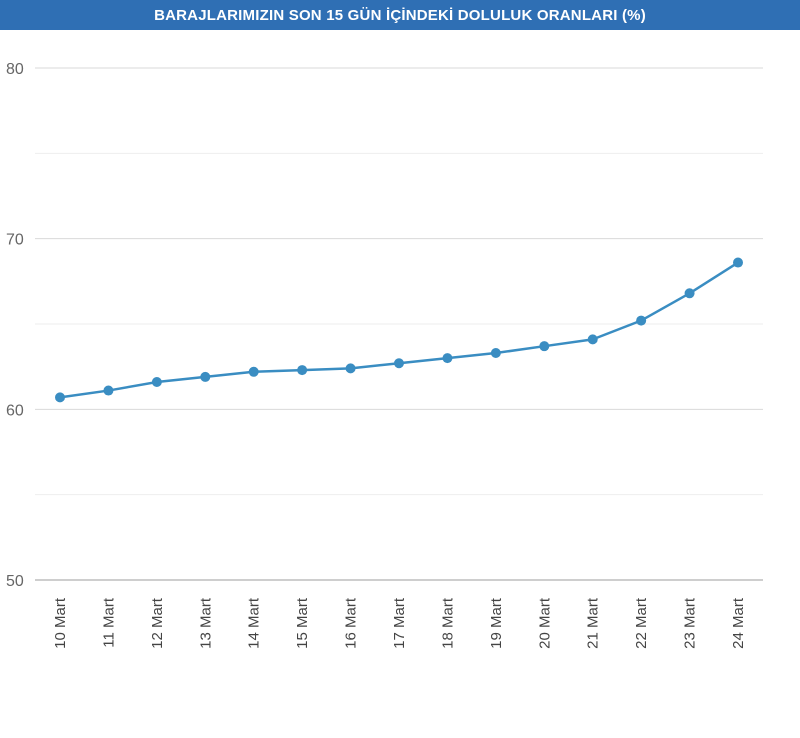  Describe the element at coordinates (302, 623) in the screenshot. I see `x-tick-label: 15 Mart` at that location.